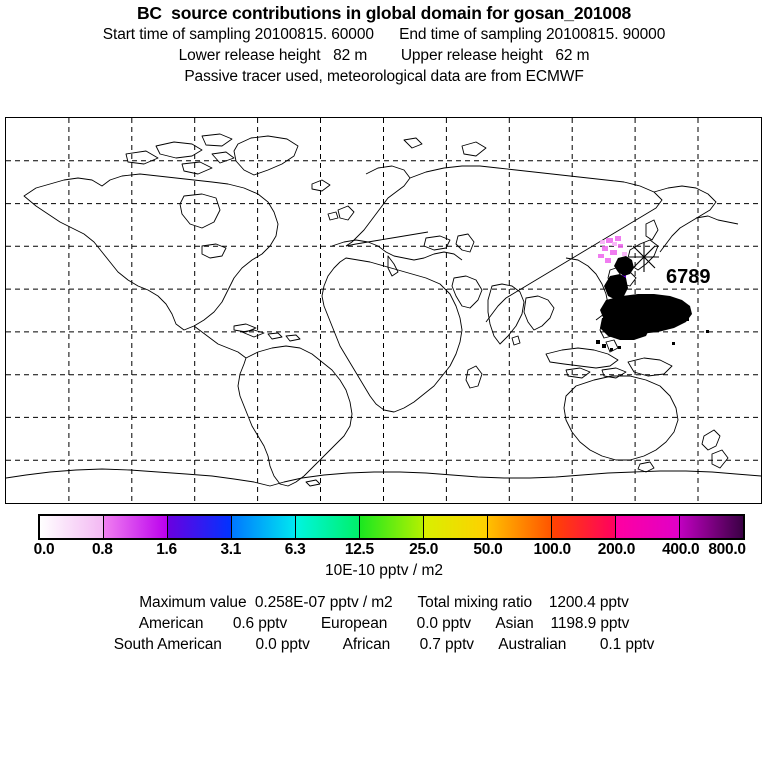 Image resolution: width=768 pixels, height=768 pixels. I want to click on plume-core, so click(652, 303).